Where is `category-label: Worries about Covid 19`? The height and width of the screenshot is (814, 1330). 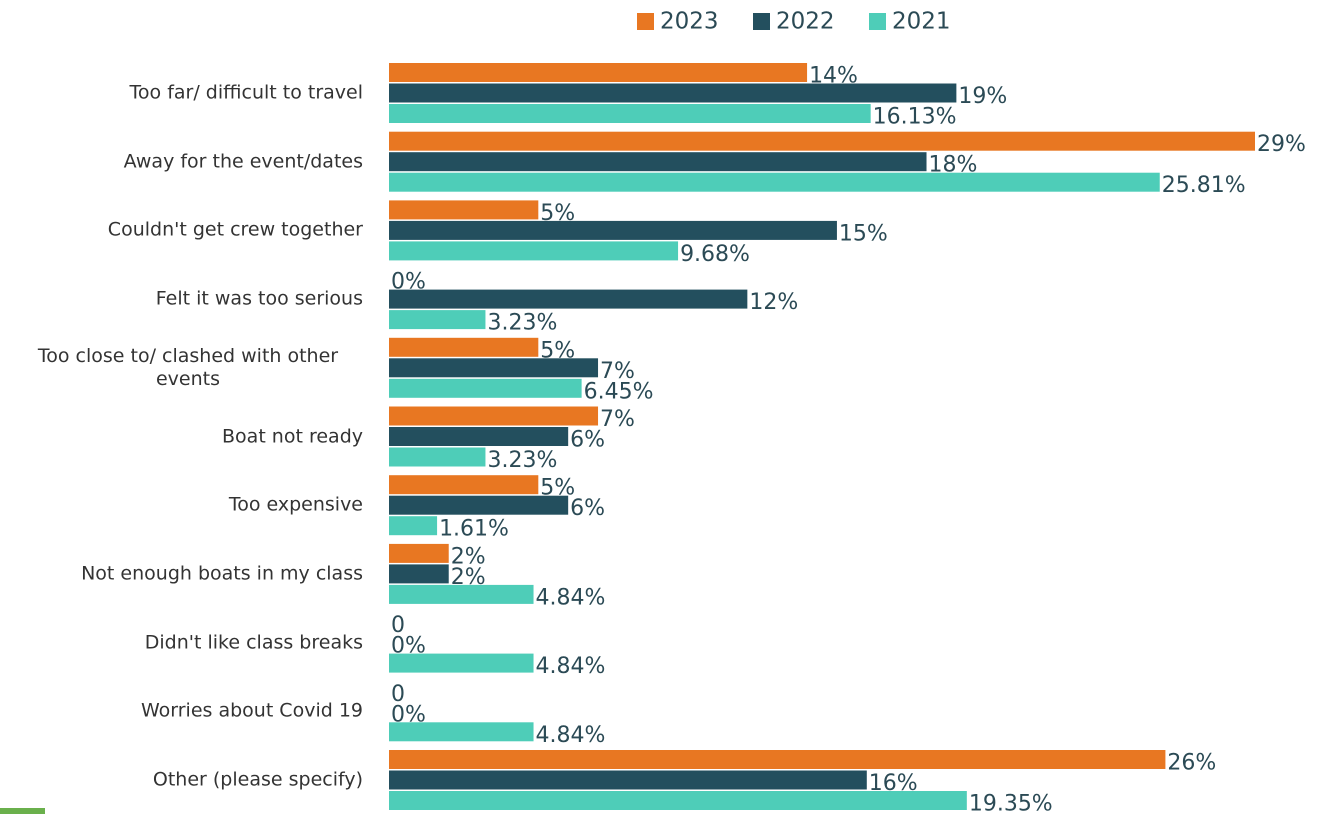 category-label: Worries about Covid 19 is located at coordinates (251, 710).